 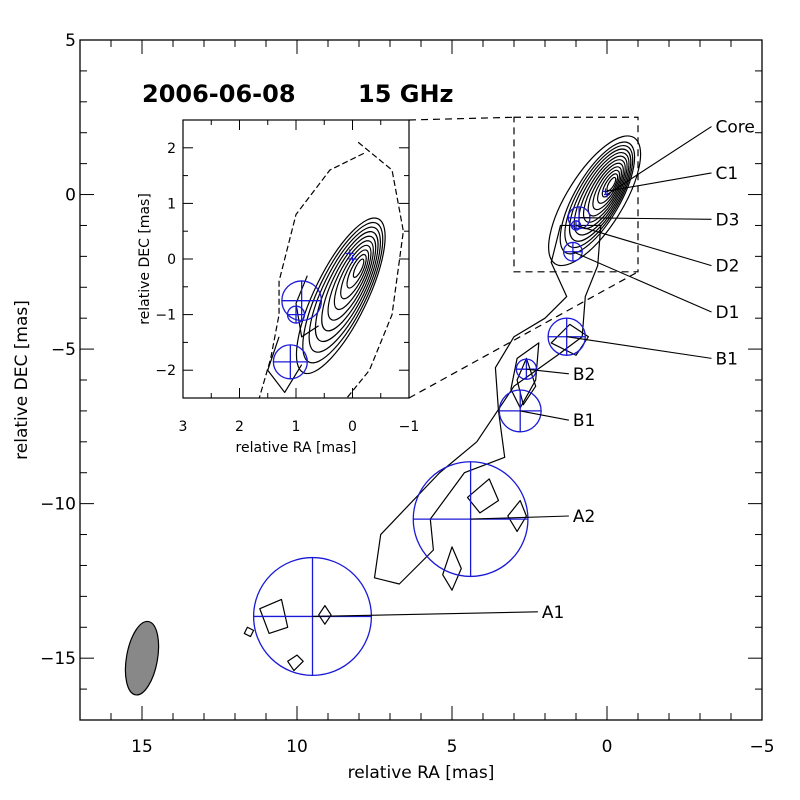 What do you see at coordinates (297, 747) in the screenshot?
I see `x-tick-label: 10` at bounding box center [297, 747].